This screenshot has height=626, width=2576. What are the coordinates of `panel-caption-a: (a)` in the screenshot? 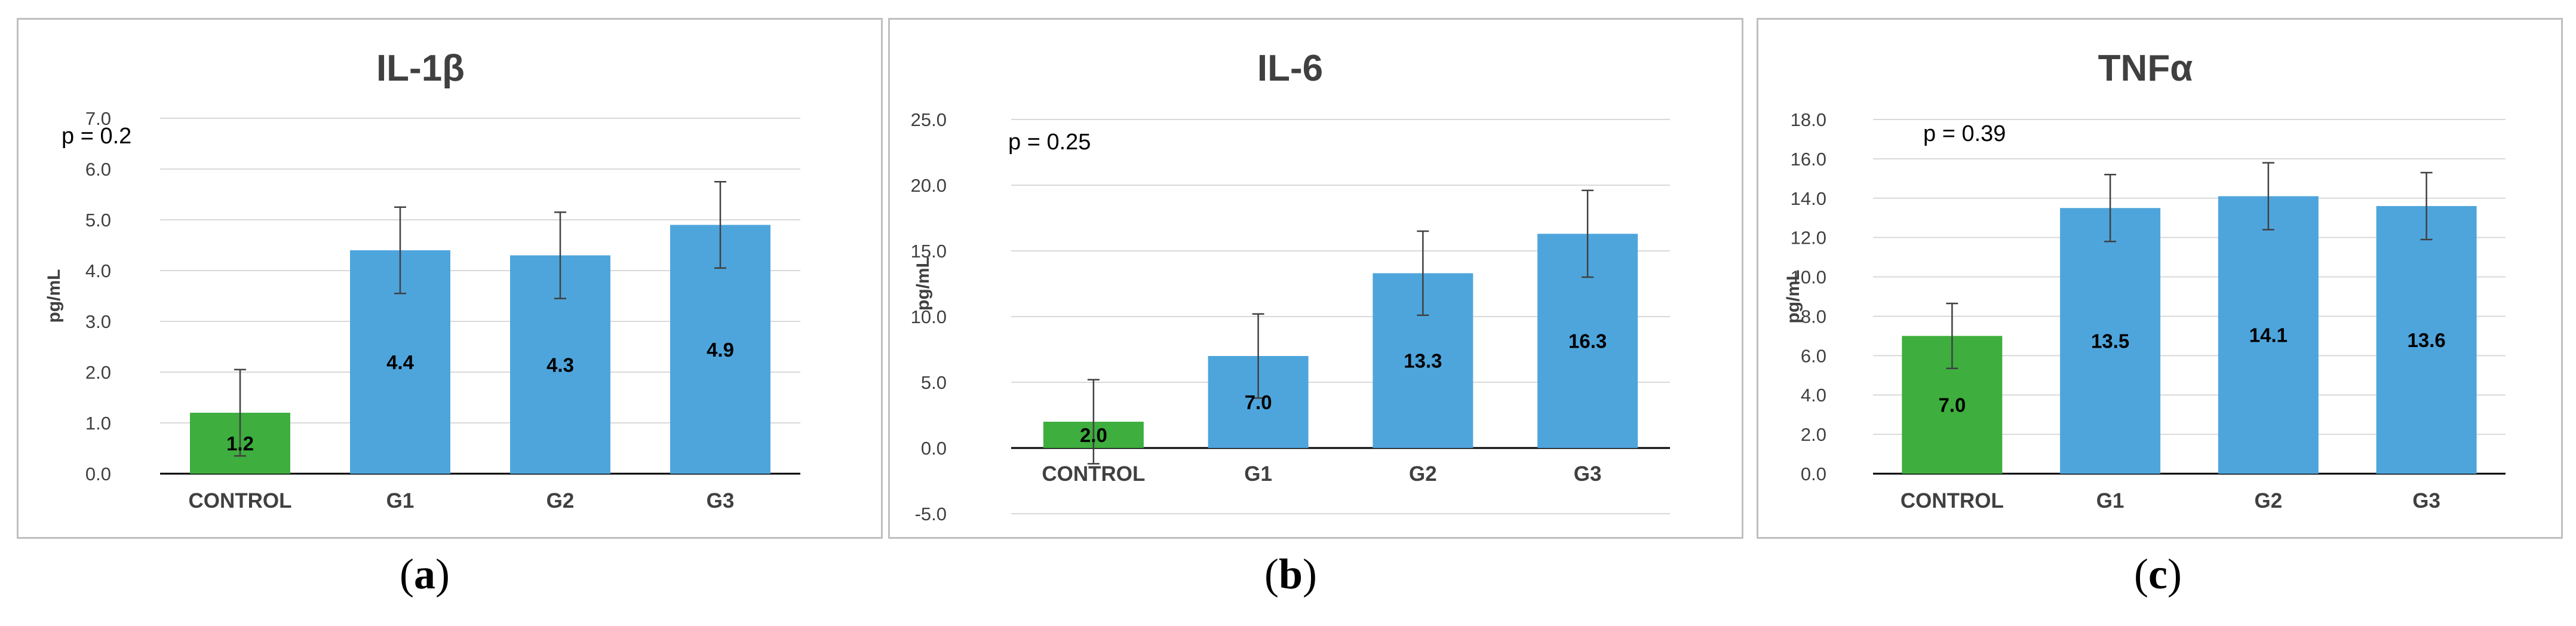 It's located at (425, 574).